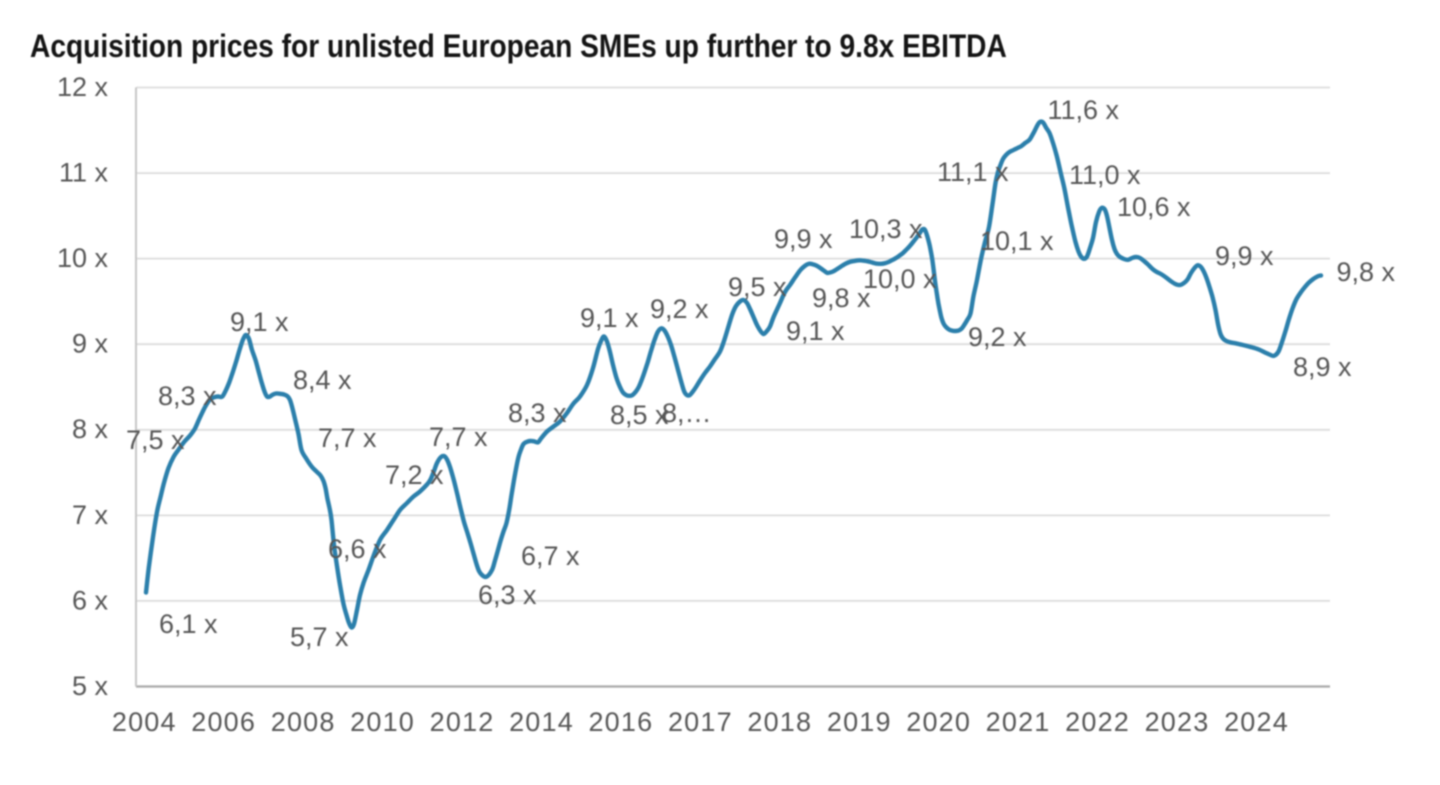 The image size is (1440, 785). Describe the element at coordinates (1017, 241) in the screenshot. I see `svg-text: 10,1 x` at that location.